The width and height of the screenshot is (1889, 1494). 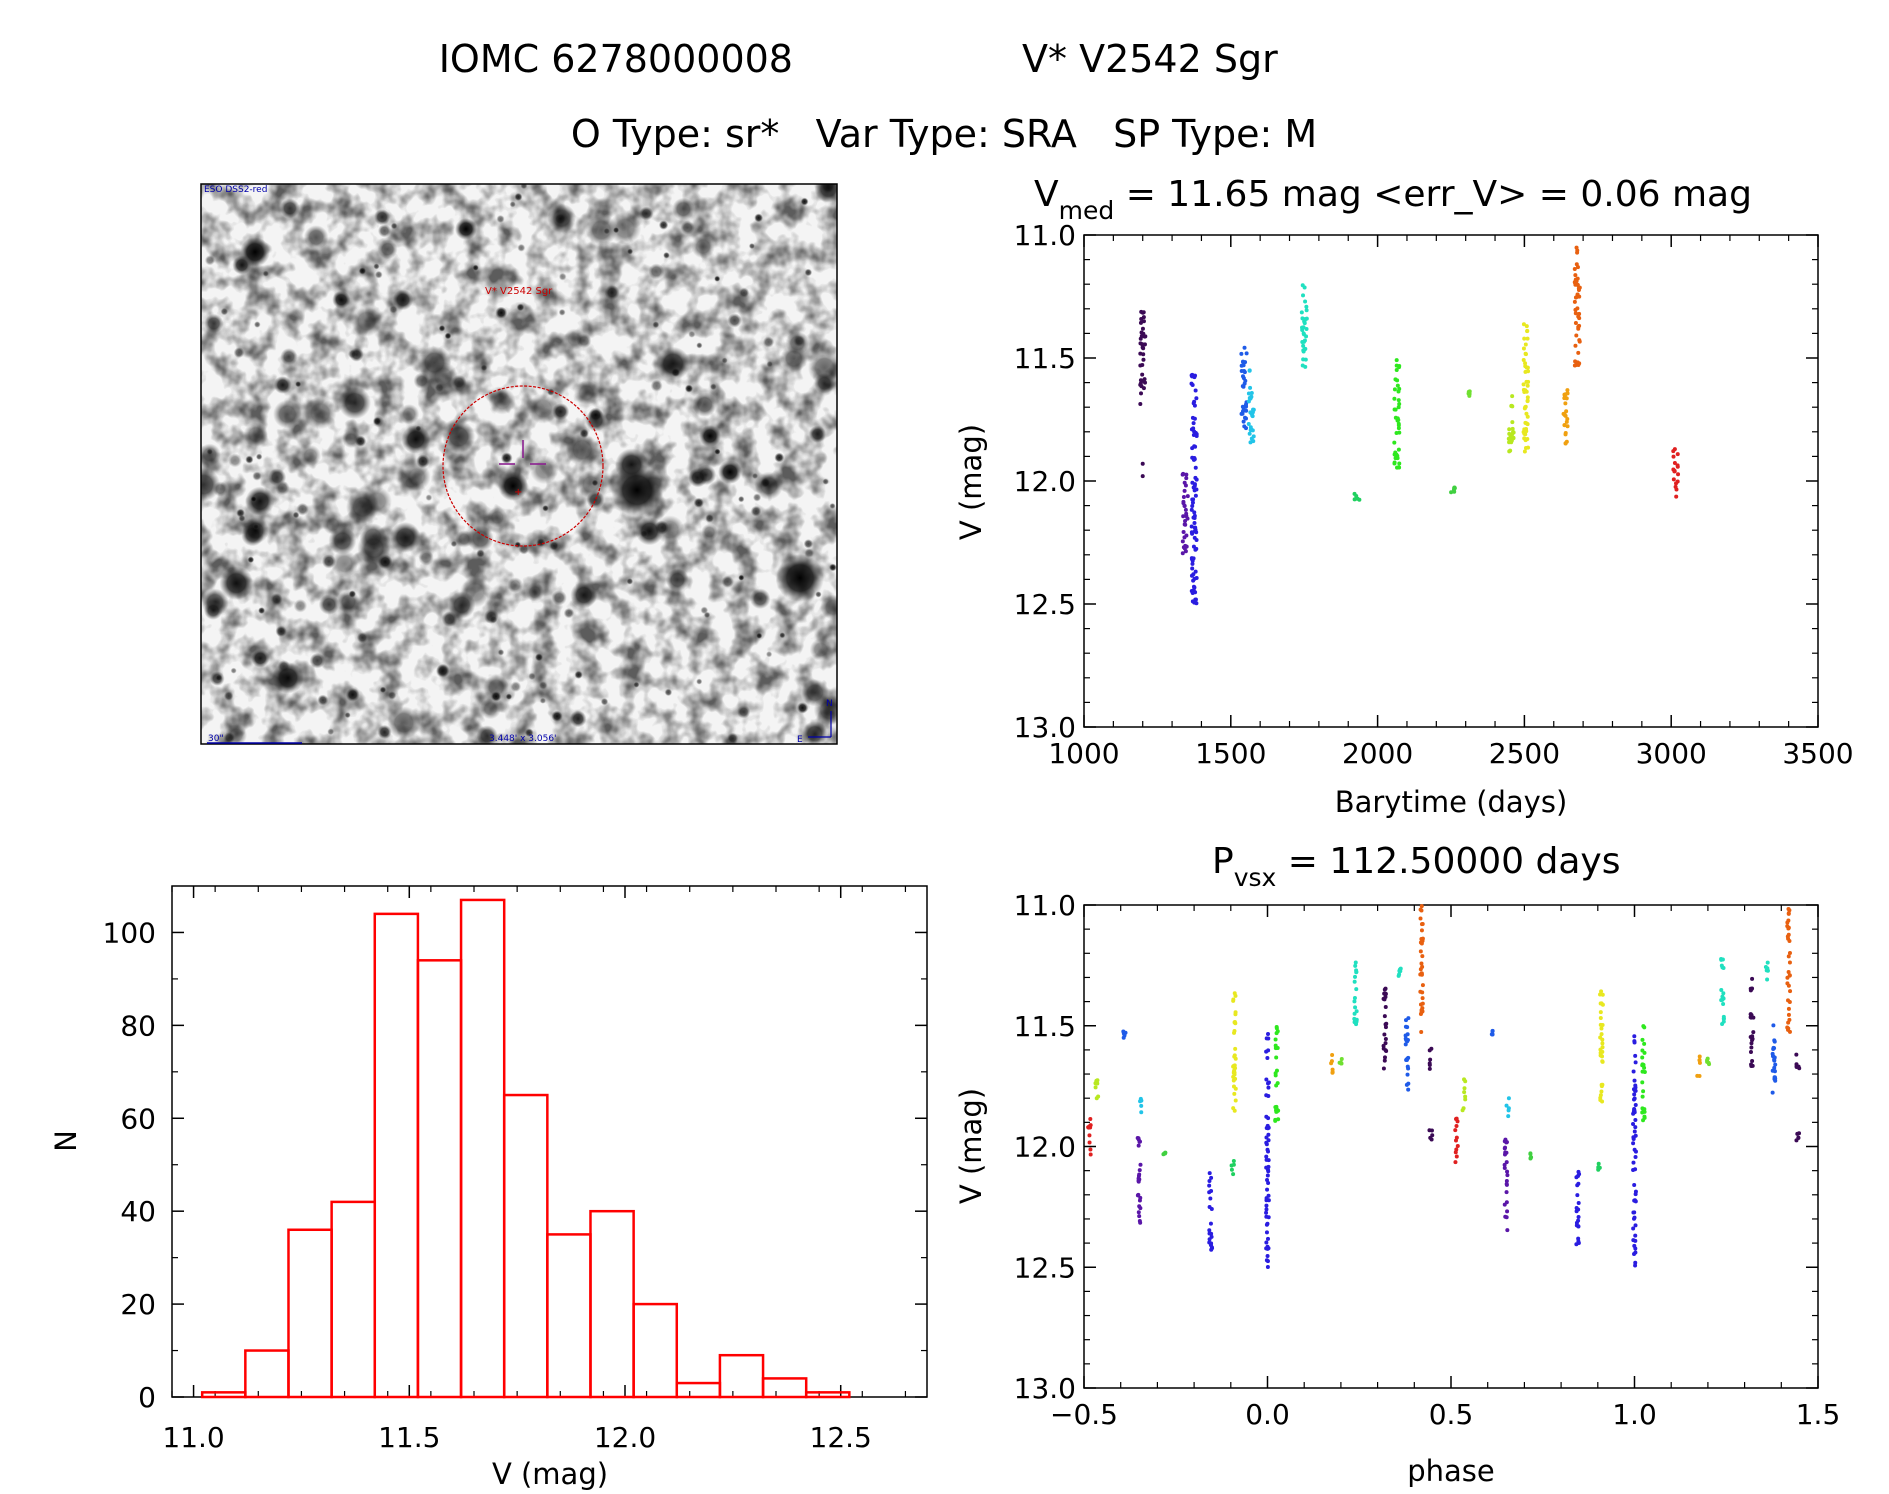 What do you see at coordinates (1045, 1147) in the screenshot?
I see `phase-curve-y-tick-labels: 11.0 11.5 12.0 12.5 13.0` at bounding box center [1045, 1147].